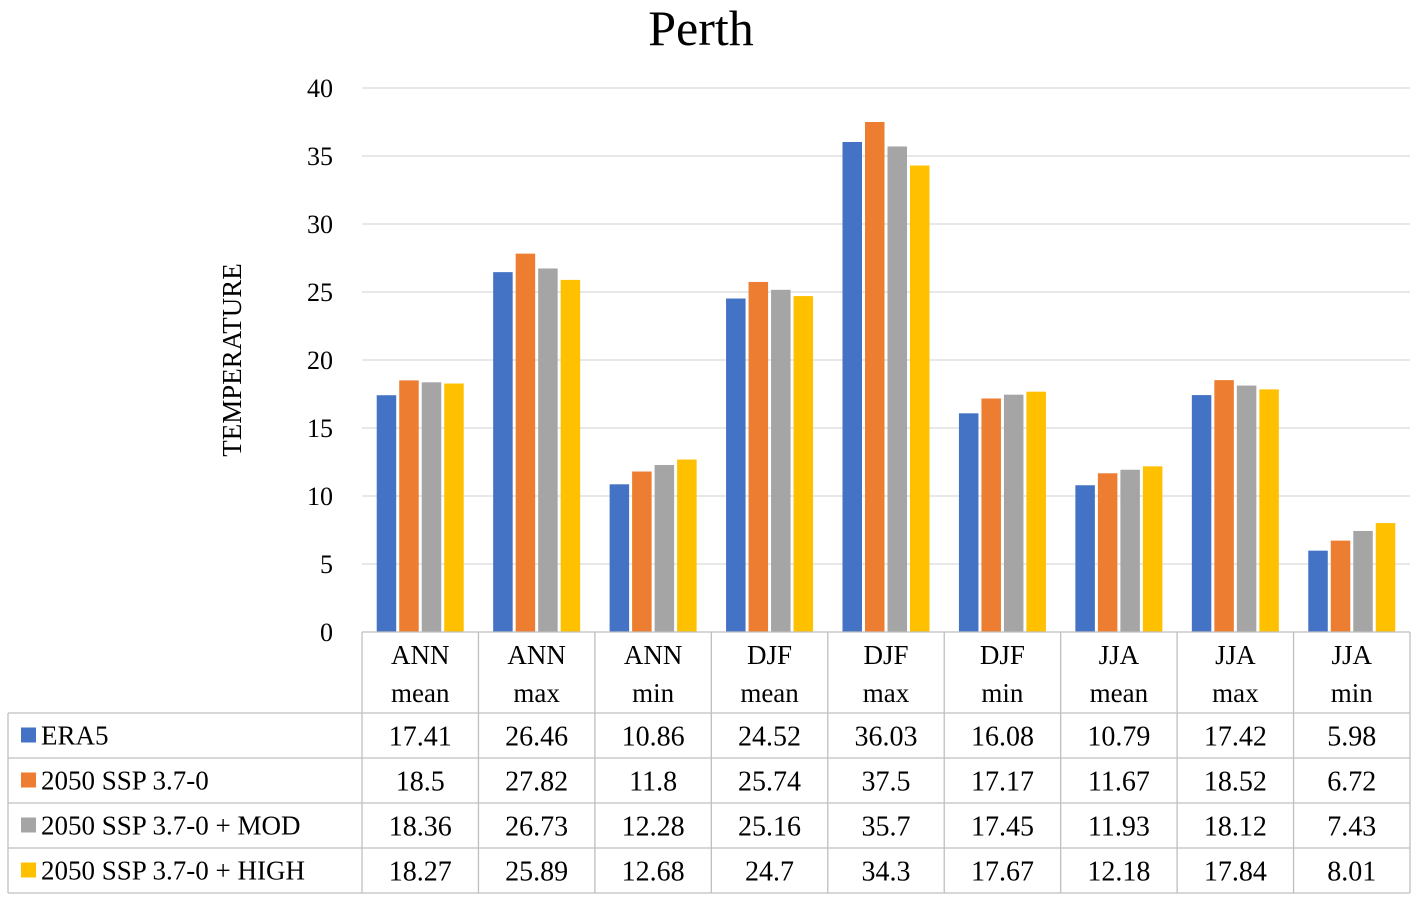 This screenshot has width=1417, height=899. I want to click on data-value-label: 37.5, so click(886, 782).